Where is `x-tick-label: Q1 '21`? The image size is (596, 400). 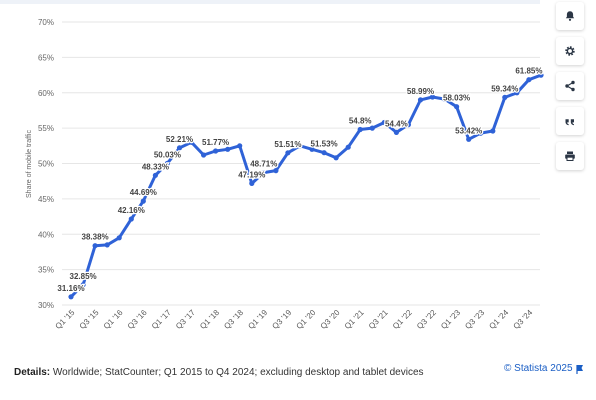
x-tick-label: Q1 '21 is located at coordinates (354, 319).